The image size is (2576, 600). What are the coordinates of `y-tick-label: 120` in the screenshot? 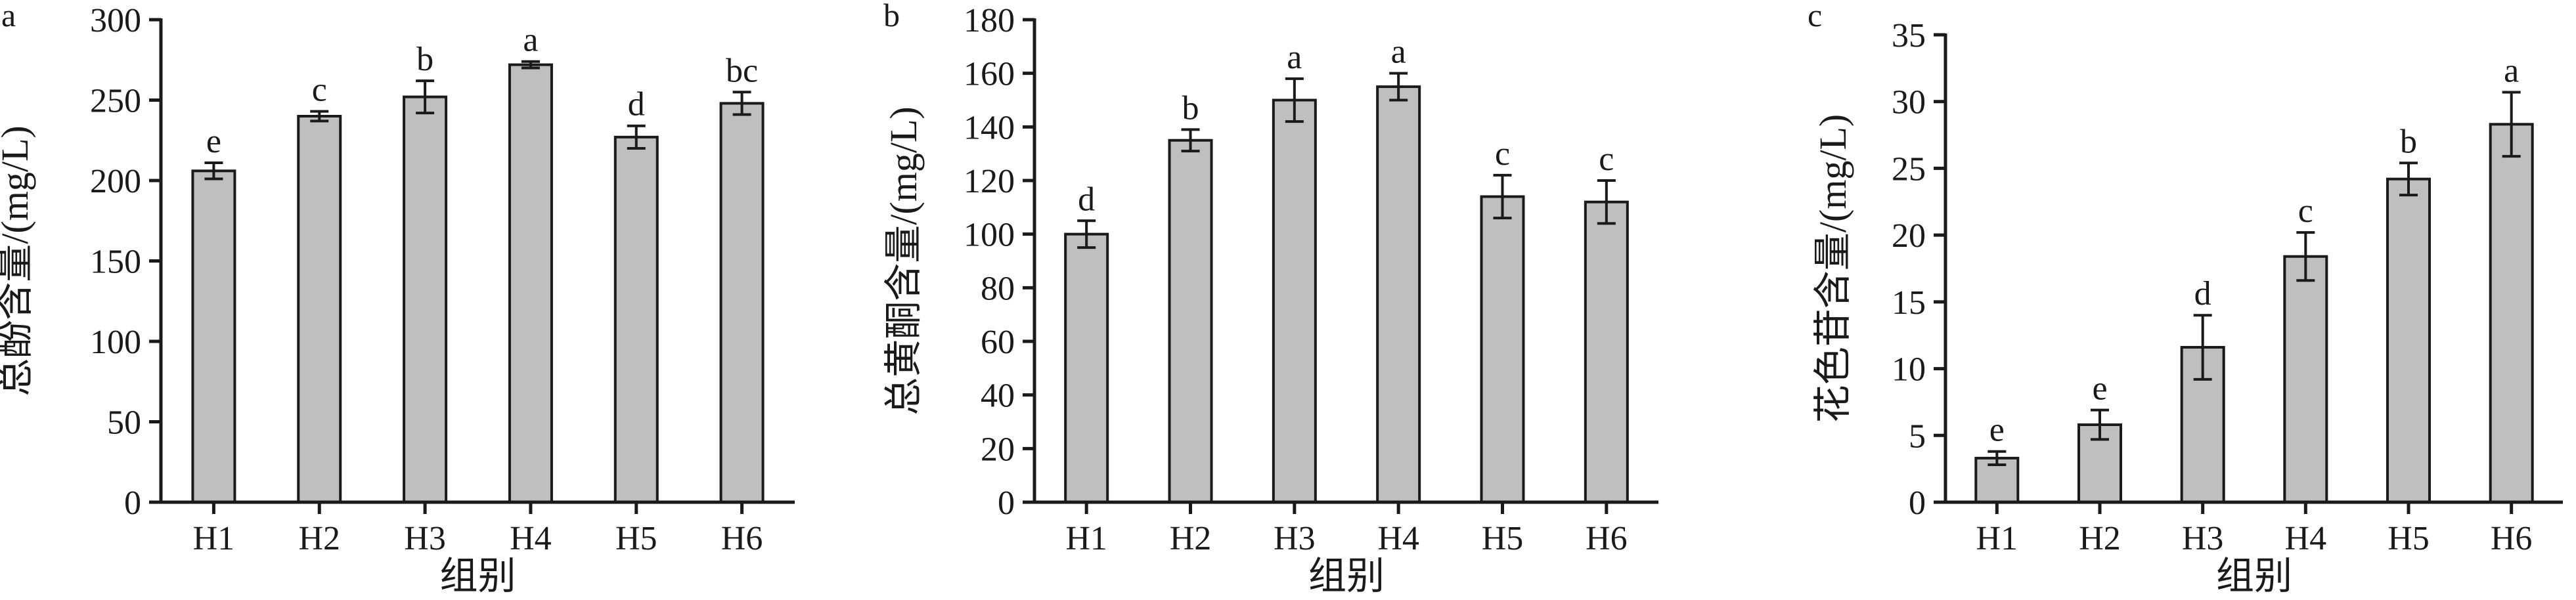 It's located at (989, 181).